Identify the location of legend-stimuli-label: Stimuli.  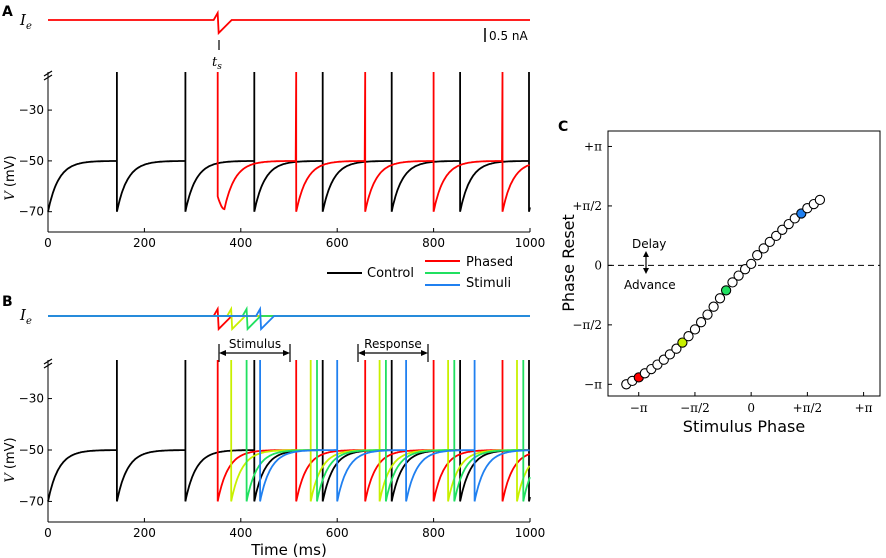
(488, 283).